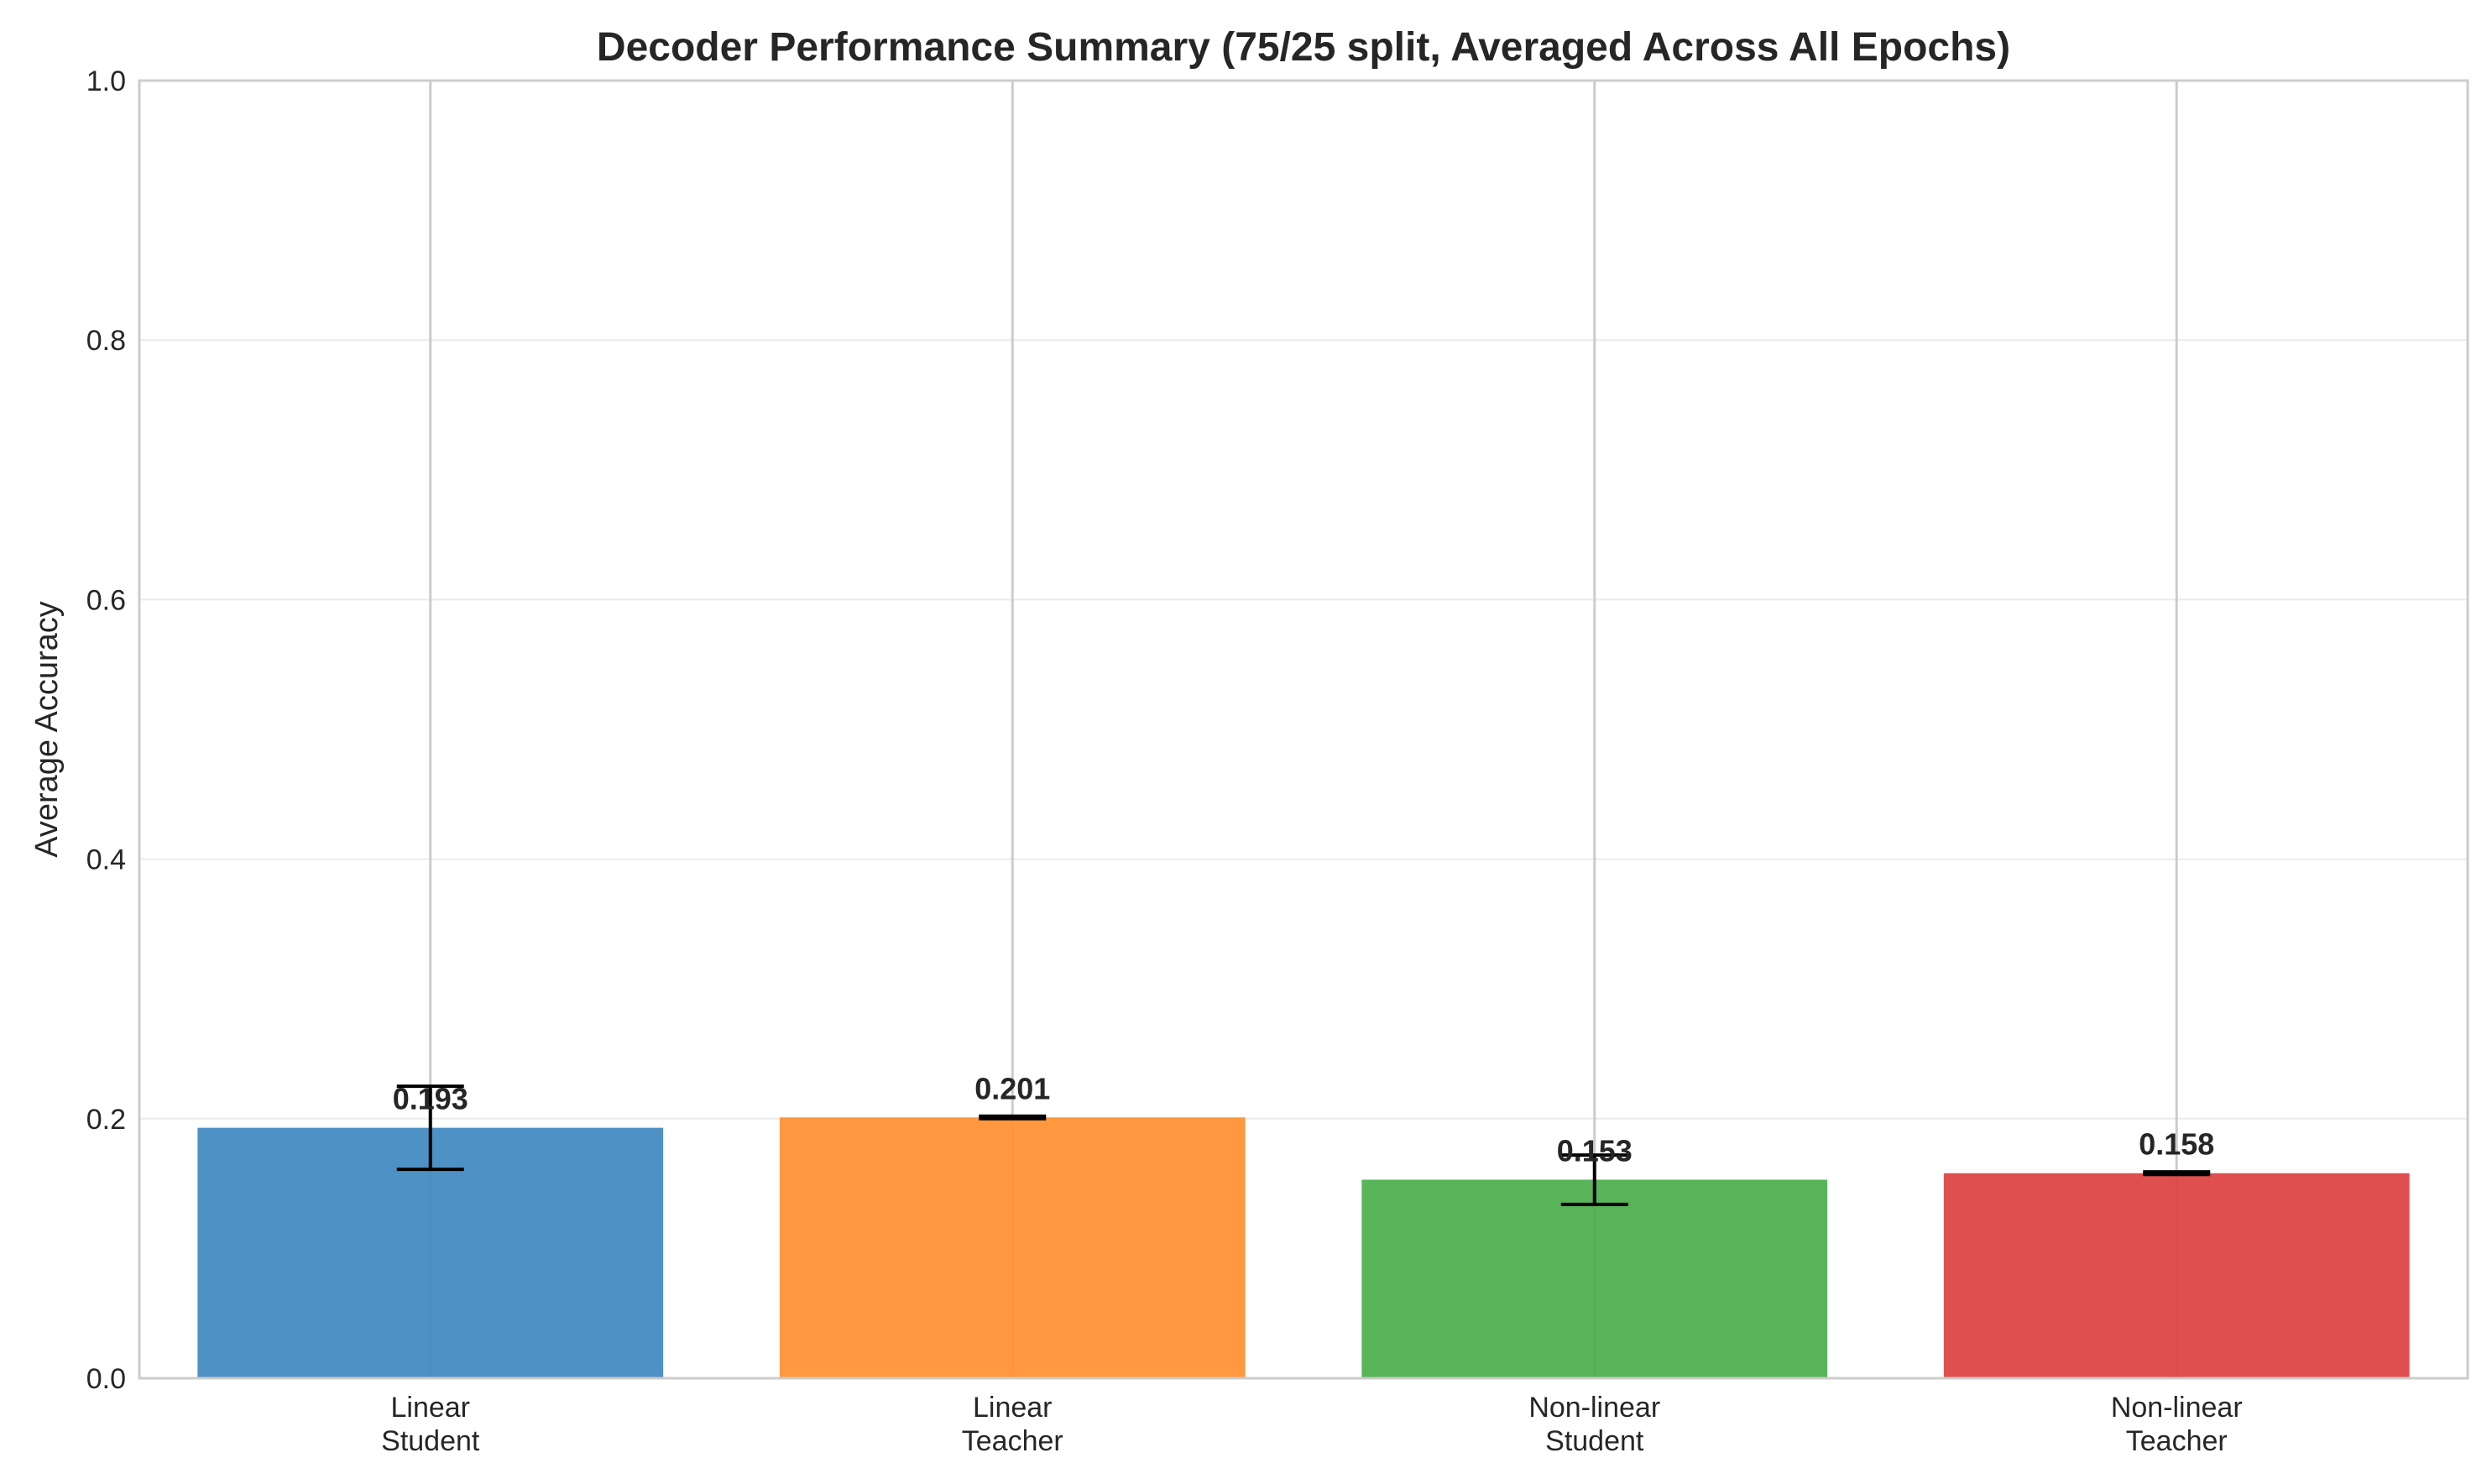  I want to click on y-tick-label: 0.4, so click(106, 860).